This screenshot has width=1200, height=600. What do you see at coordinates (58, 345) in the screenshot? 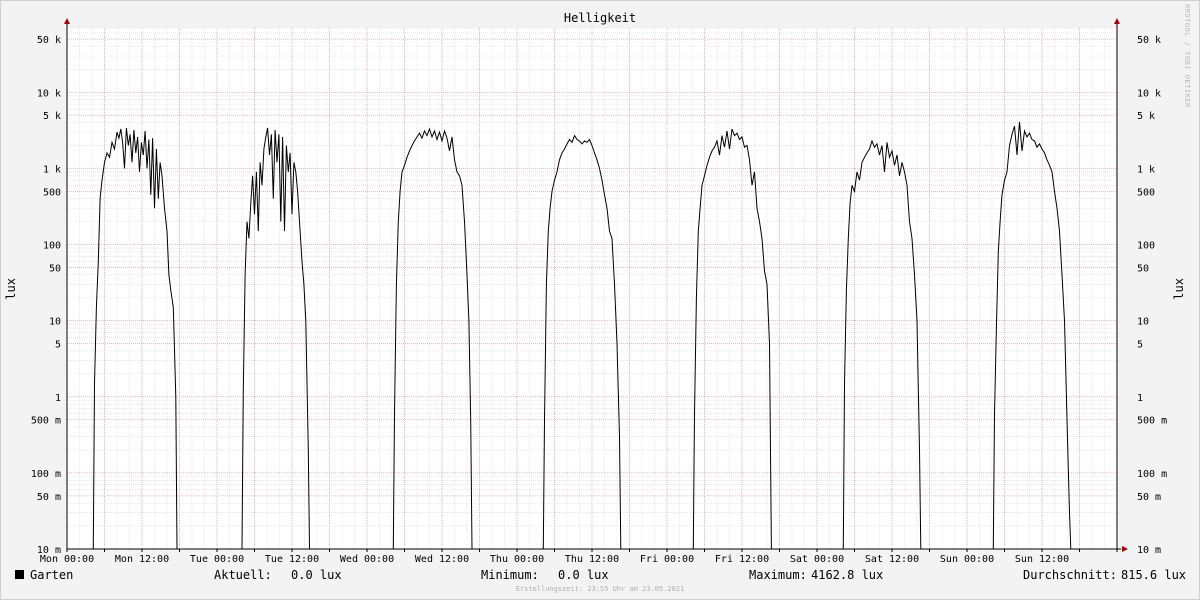
I see `y-tick-label-left: 5` at bounding box center [58, 345].